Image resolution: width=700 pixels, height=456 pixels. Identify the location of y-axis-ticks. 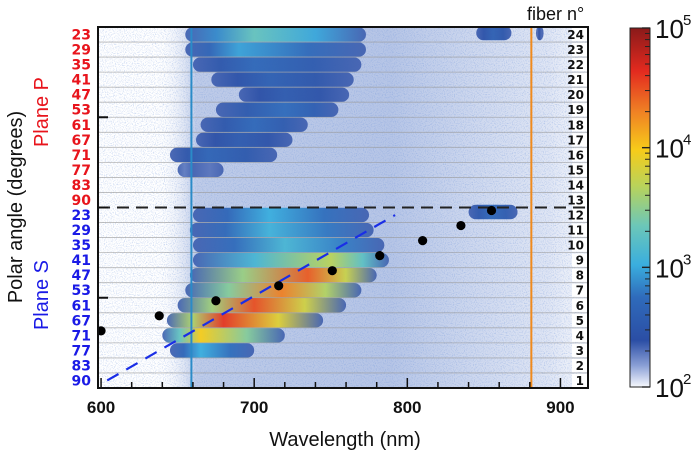
(103, 207).